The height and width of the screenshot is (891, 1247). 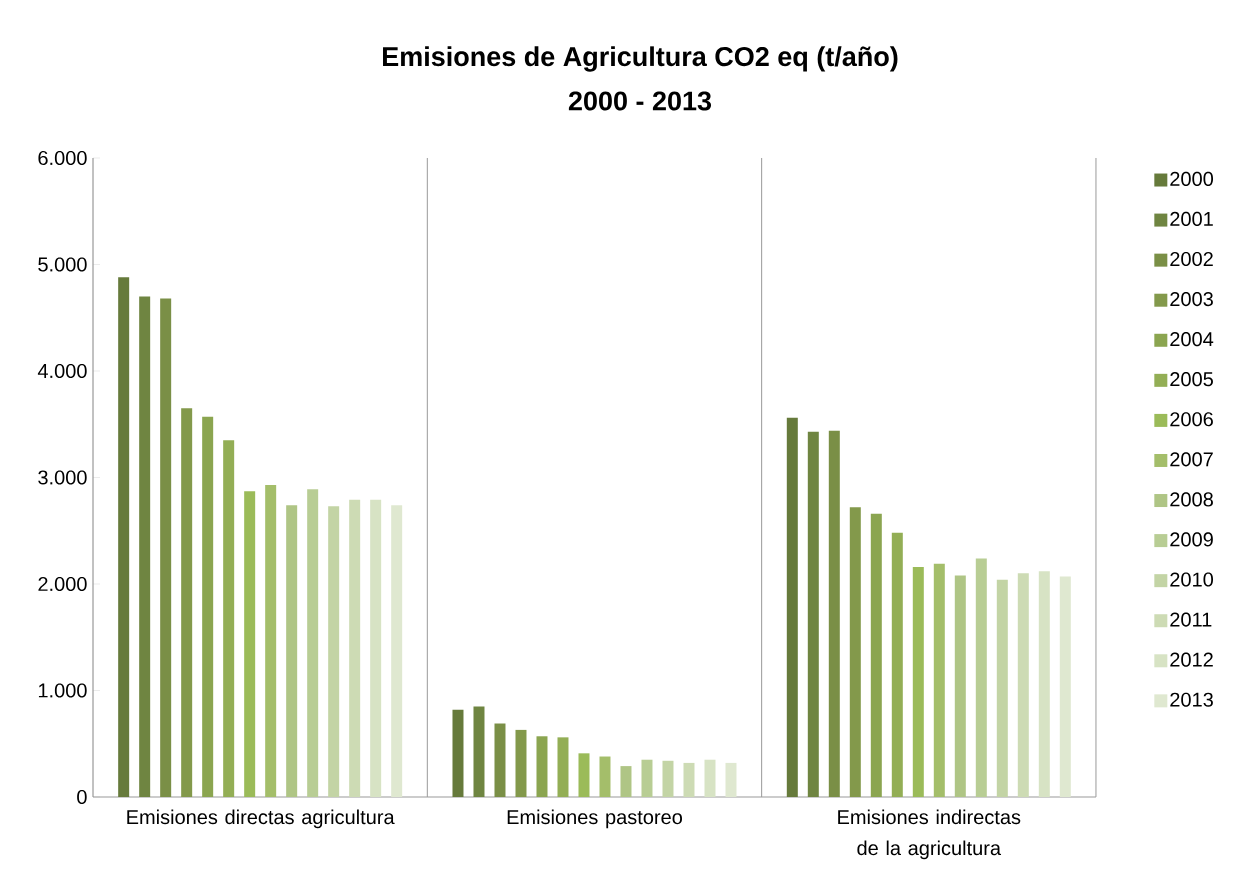 I want to click on y-tick-label: 0, so click(x=82, y=797).